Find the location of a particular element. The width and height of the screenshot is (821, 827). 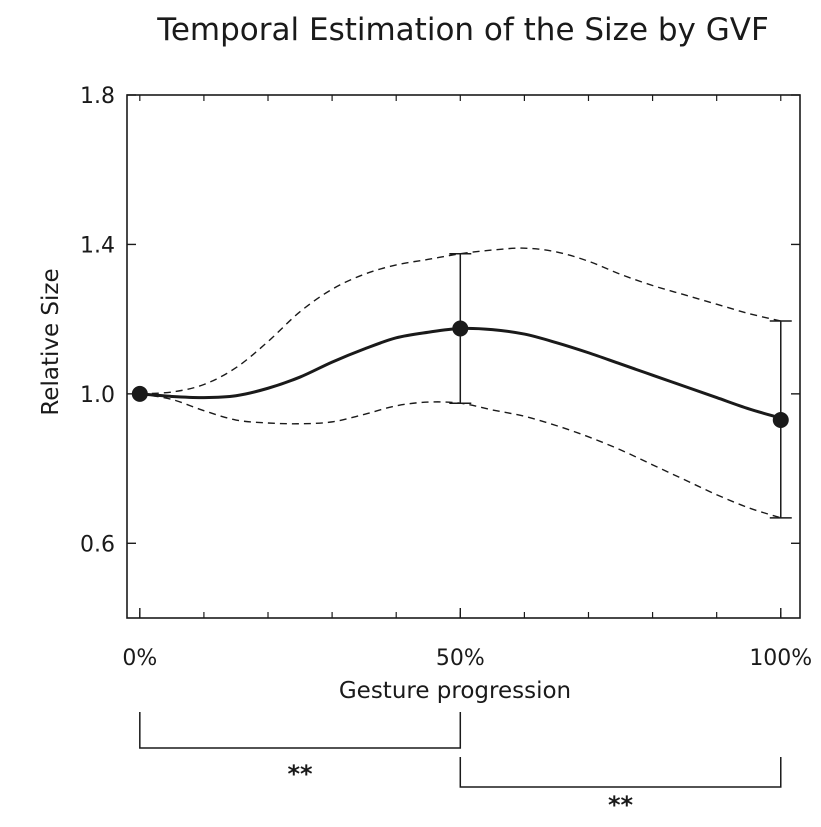

lower-series-line is located at coordinates (460, 456).